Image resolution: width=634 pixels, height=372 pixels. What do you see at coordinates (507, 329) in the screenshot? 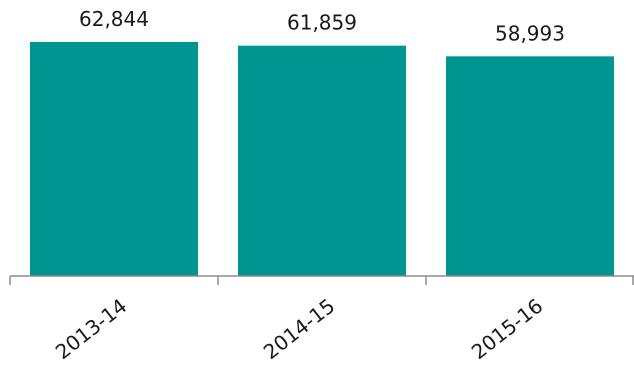
I see `category-label-2015-16: 2015-16` at bounding box center [507, 329].